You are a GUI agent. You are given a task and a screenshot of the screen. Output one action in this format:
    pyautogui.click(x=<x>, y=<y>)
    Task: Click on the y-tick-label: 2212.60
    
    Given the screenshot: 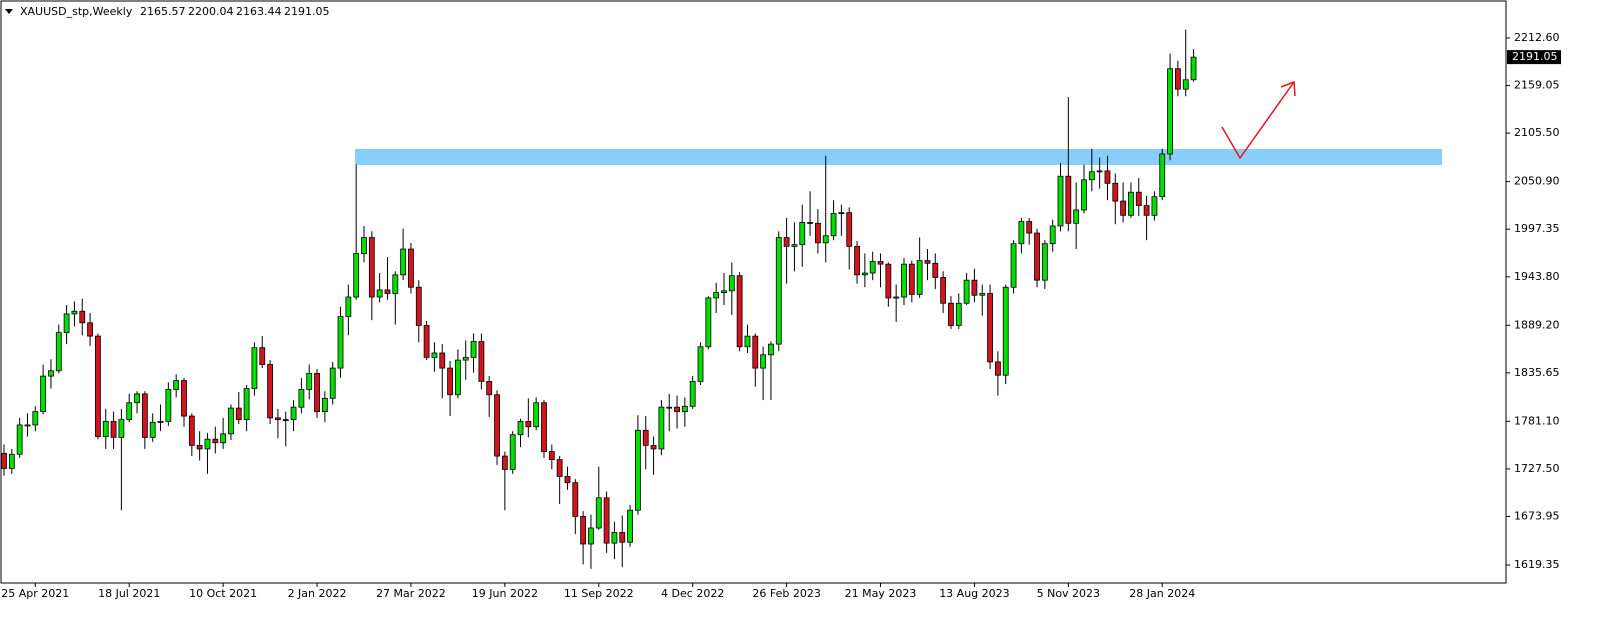 What is the action you would take?
    pyautogui.click(x=1537, y=37)
    